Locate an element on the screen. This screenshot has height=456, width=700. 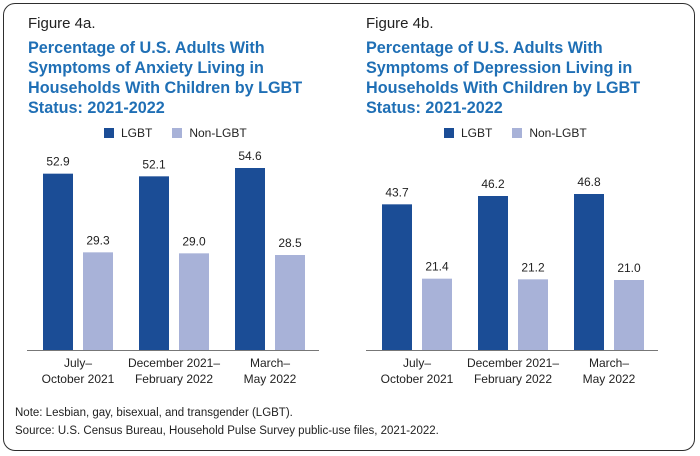
figure-4b-title-line: Percentage of U.S. Adults With is located at coordinates (484, 48).